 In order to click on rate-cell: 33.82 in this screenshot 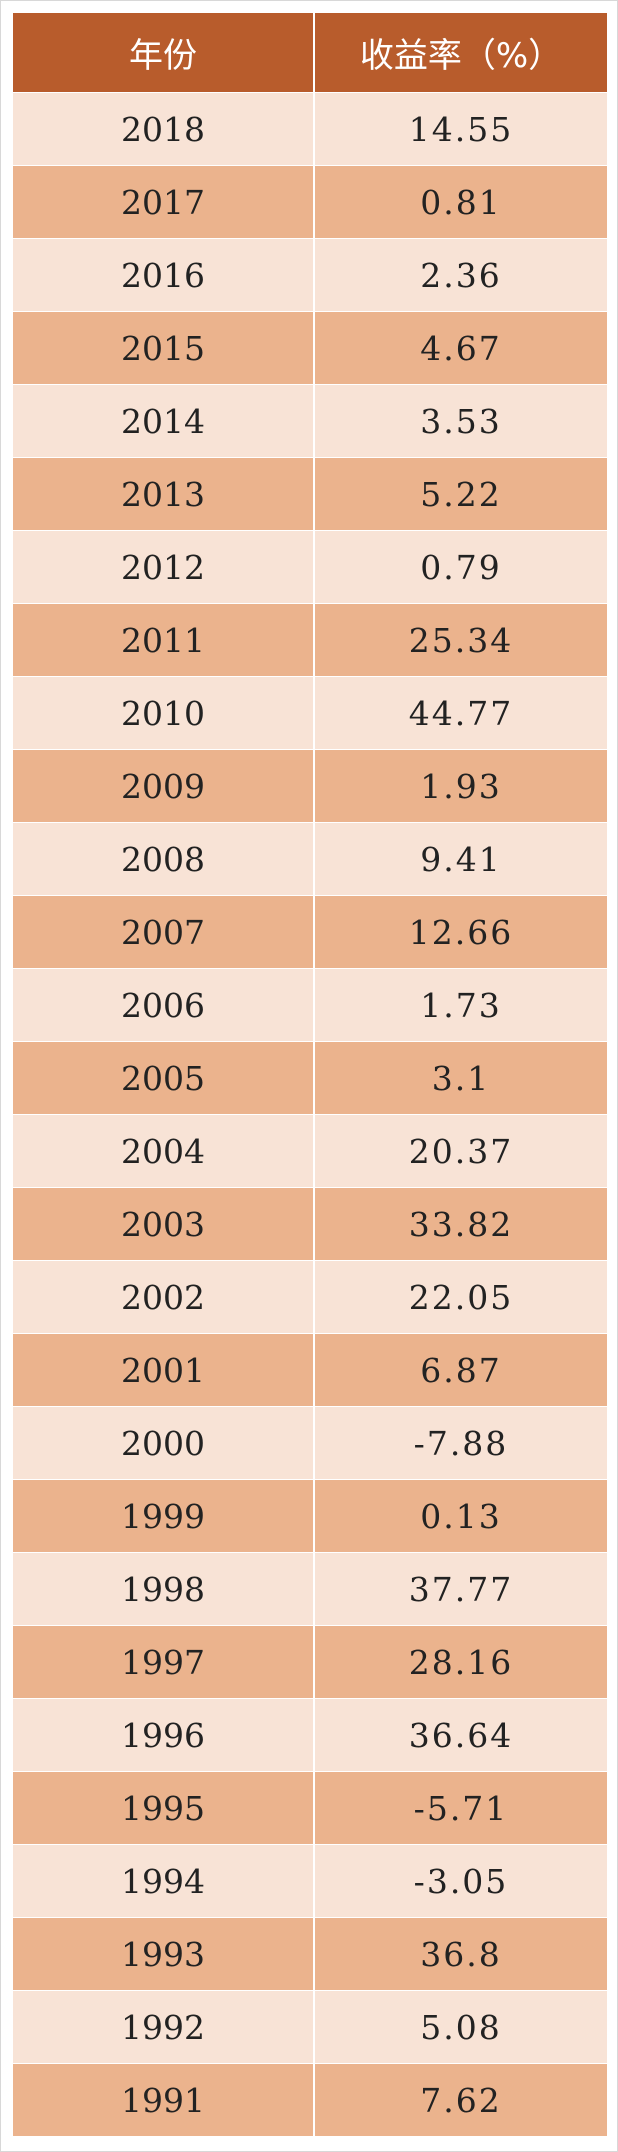, I will do `click(460, 1224)`.